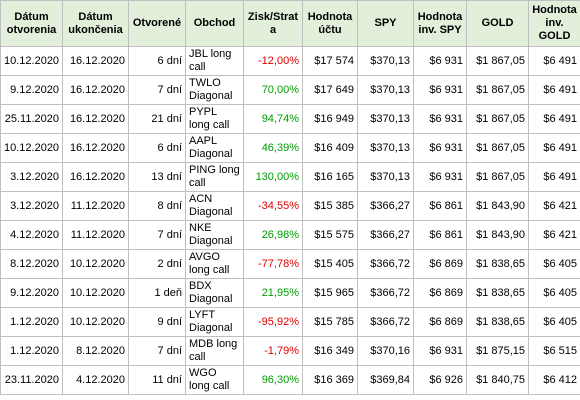 The height and width of the screenshot is (400, 580). What do you see at coordinates (385, 351) in the screenshot?
I see `table-cell: $370,16` at bounding box center [385, 351].